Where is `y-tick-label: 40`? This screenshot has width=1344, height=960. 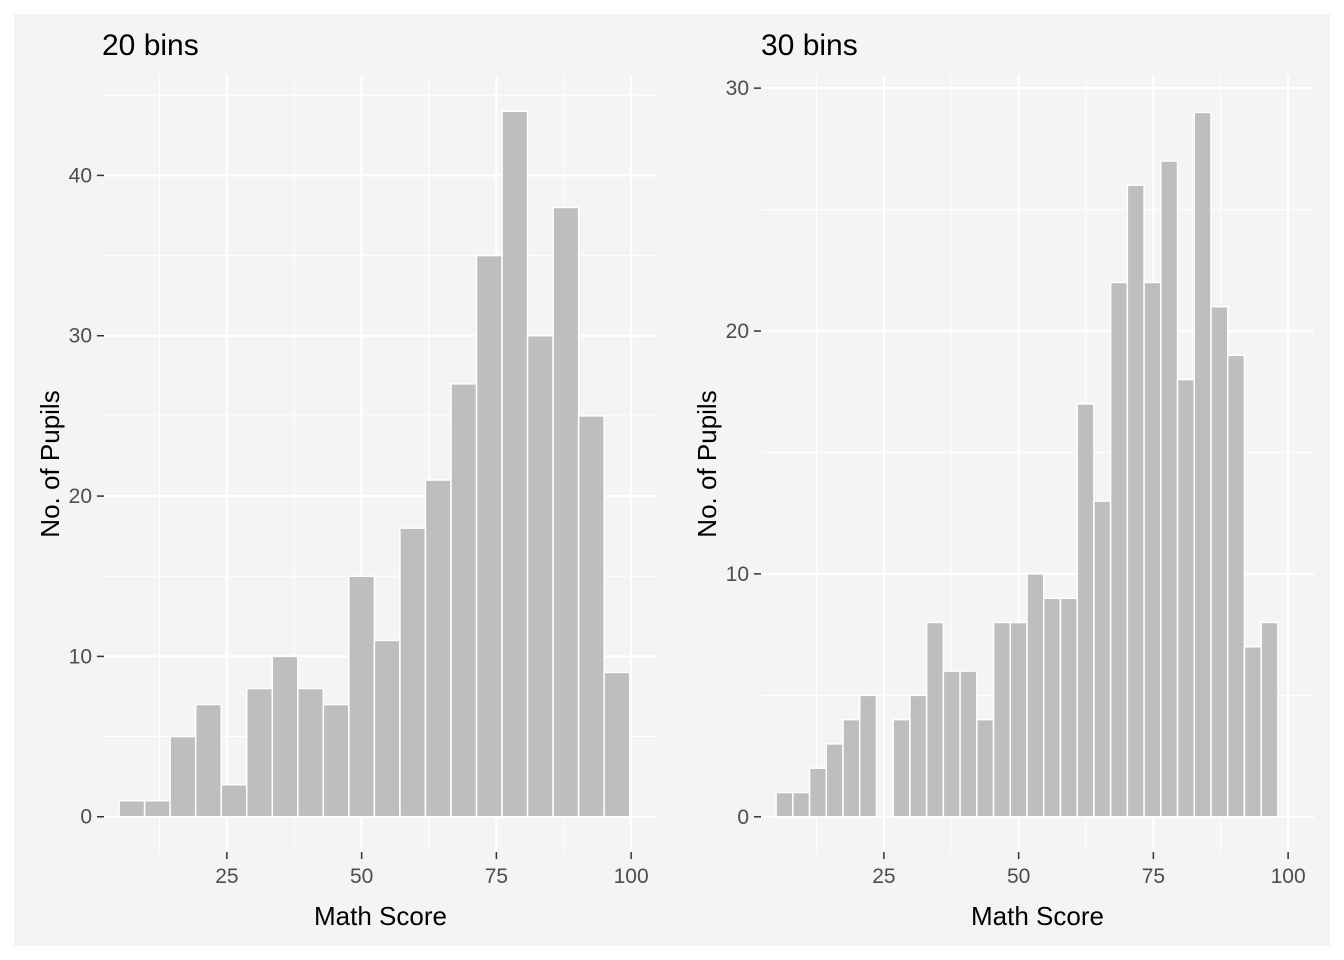 y-tick-label: 40 is located at coordinates (80, 175).